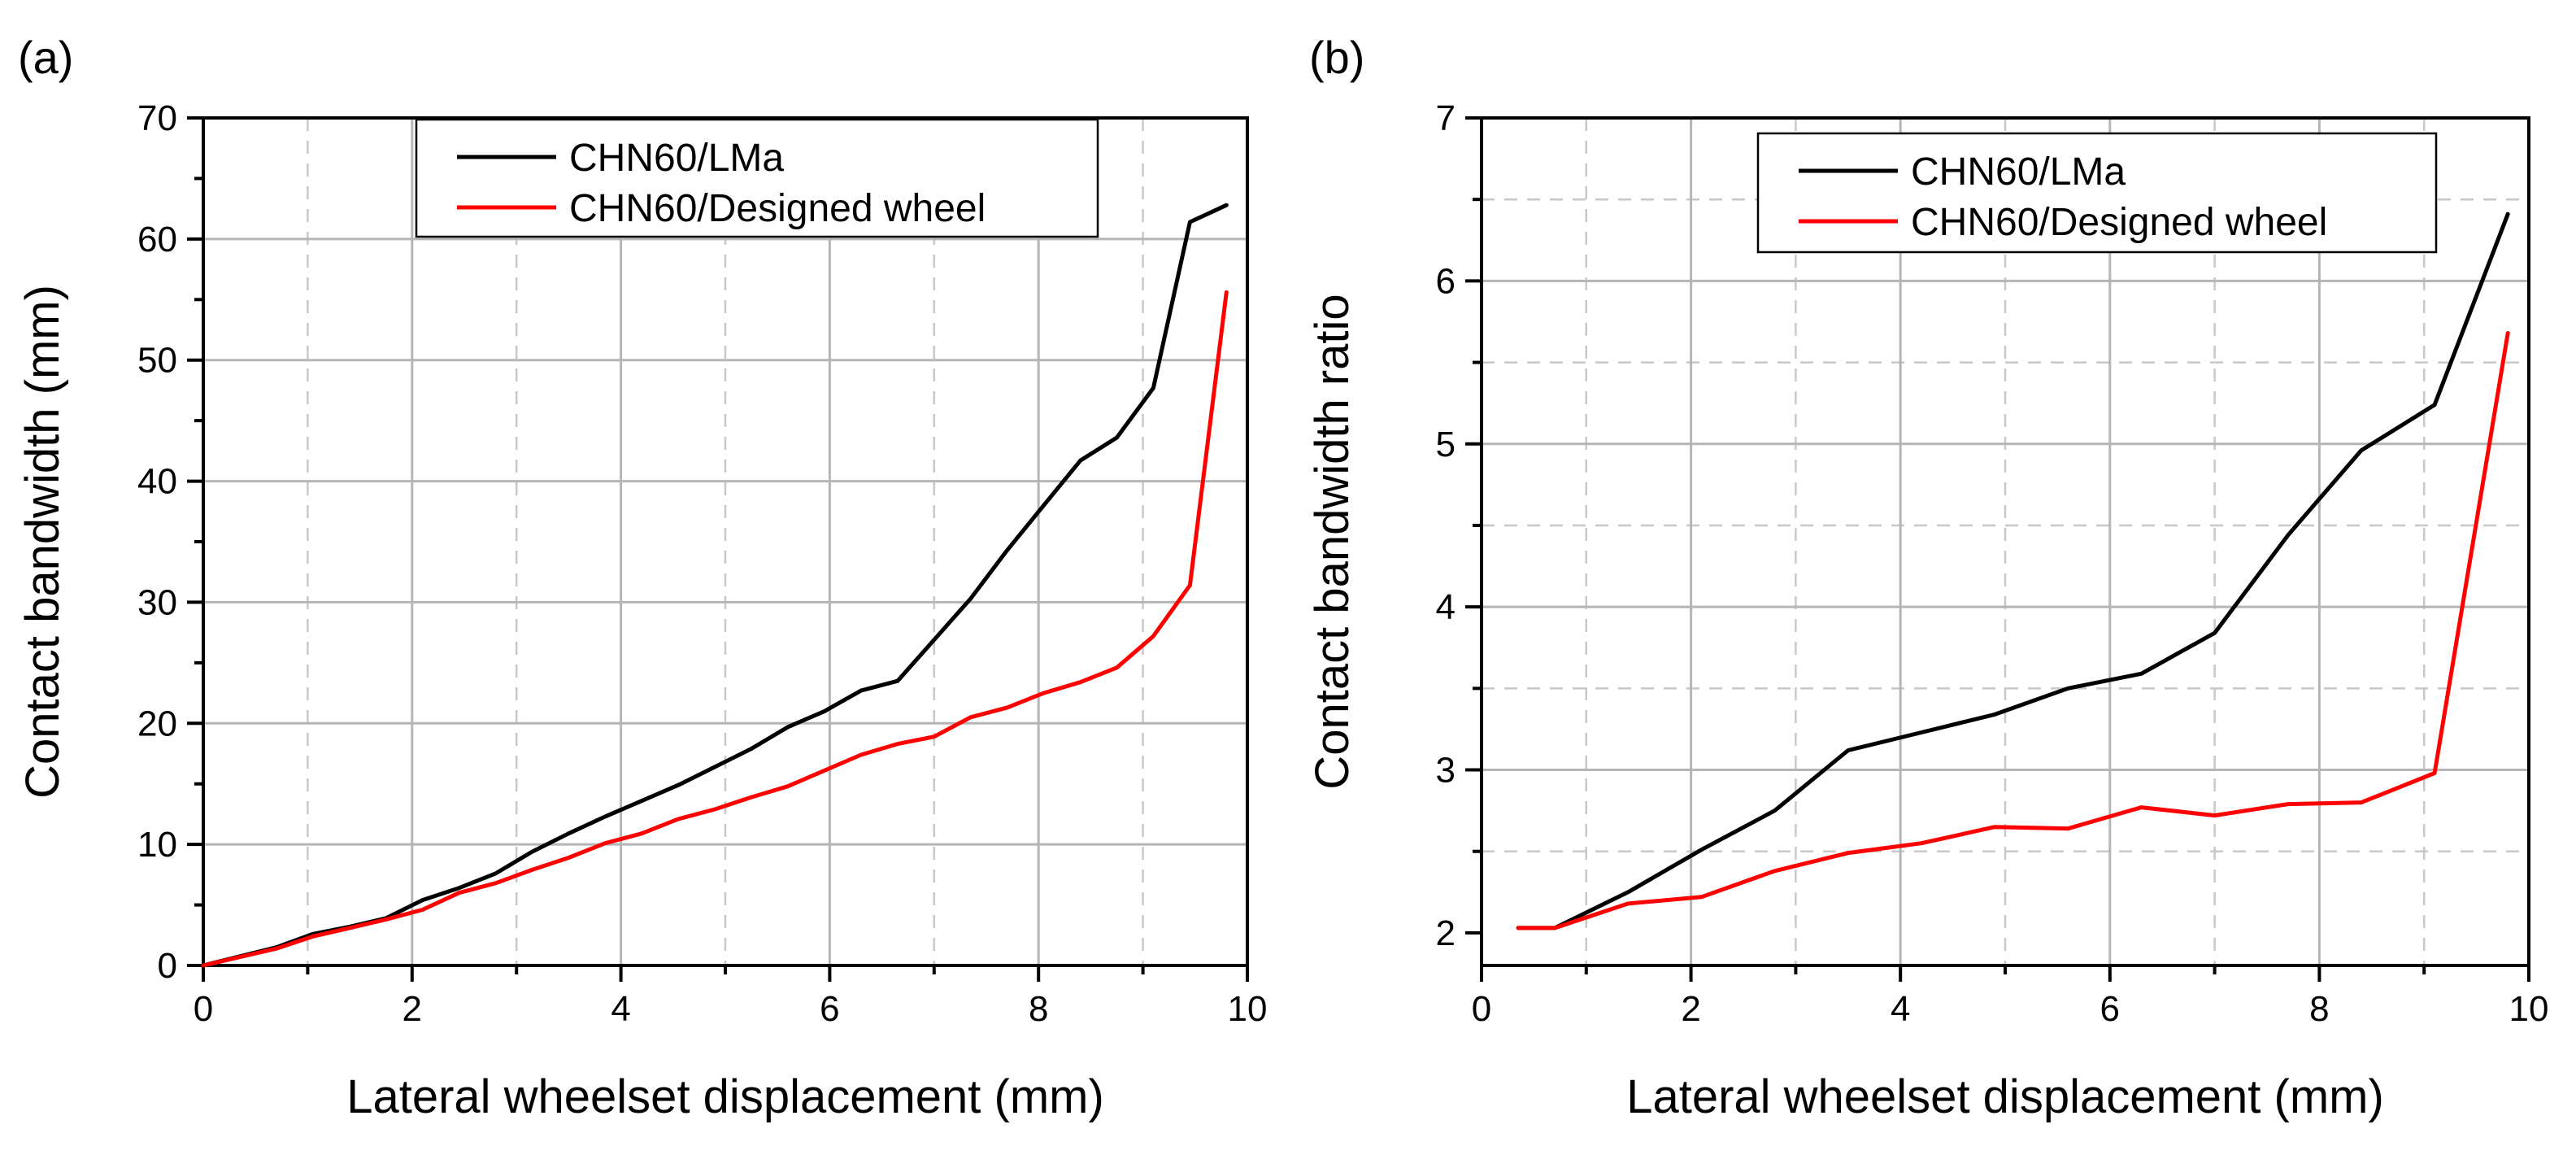 The image size is (2576, 1168). Describe the element at coordinates (157, 239) in the screenshot. I see `y-tick-label: 60` at that location.